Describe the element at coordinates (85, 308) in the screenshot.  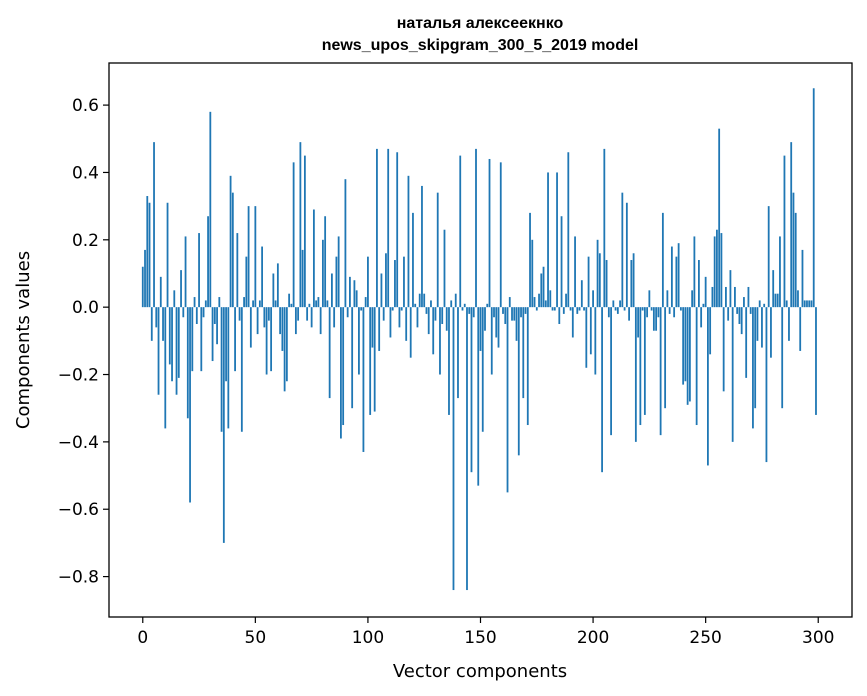
I see `y-tick-label: 0.0` at that location.